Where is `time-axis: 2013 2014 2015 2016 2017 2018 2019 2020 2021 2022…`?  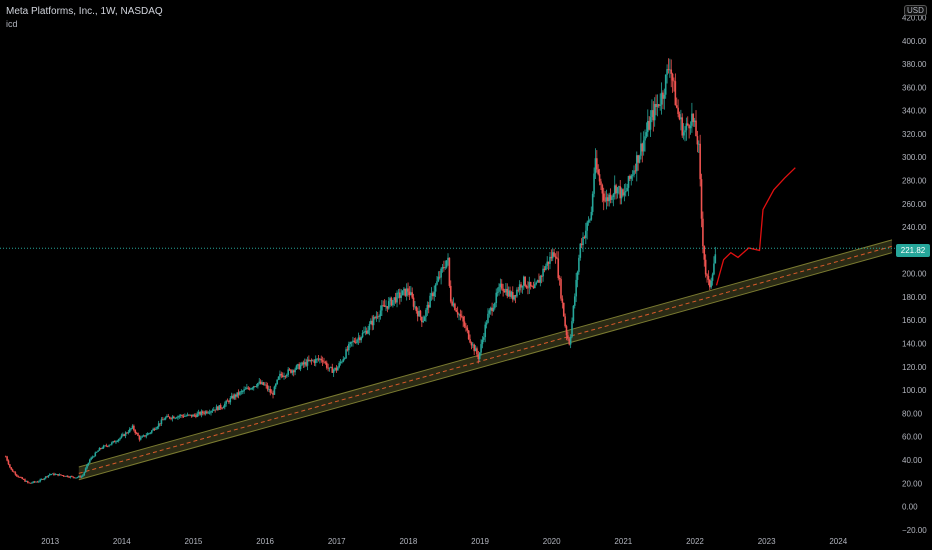
time-axis: 2013 2014 2015 2016 2017 2018 2019 2020 2021 2022… is located at coordinates (444, 541).